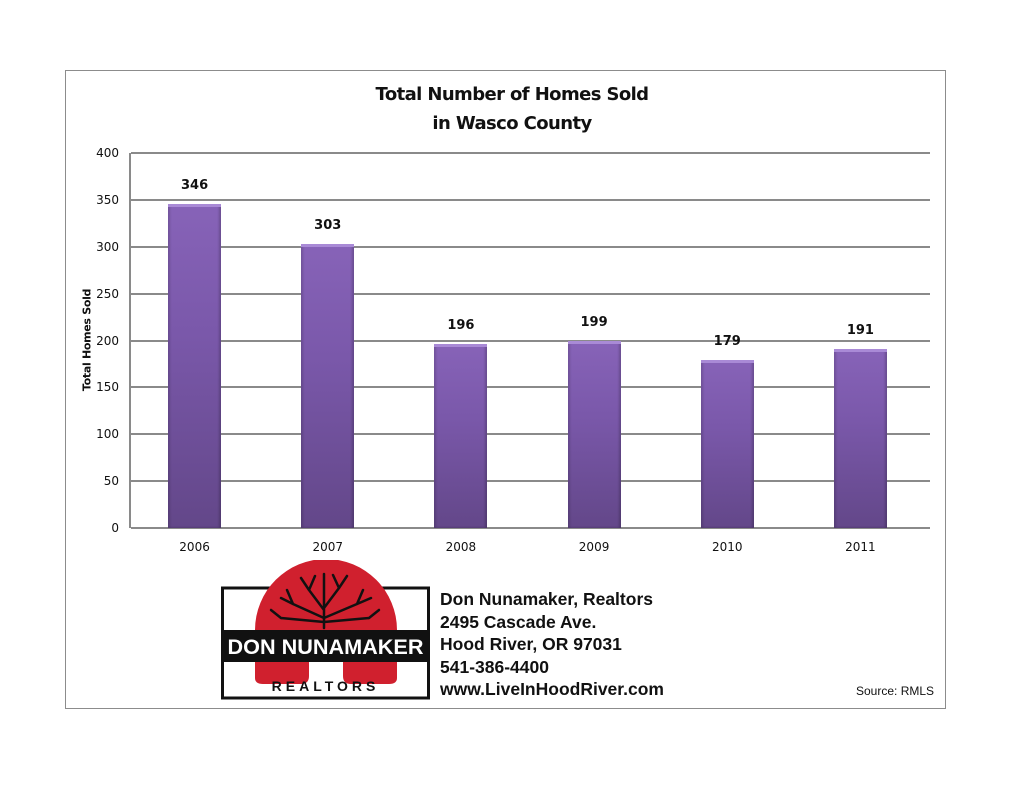 This screenshot has width=1024, height=791. I want to click on data-label: 196, so click(461, 326).